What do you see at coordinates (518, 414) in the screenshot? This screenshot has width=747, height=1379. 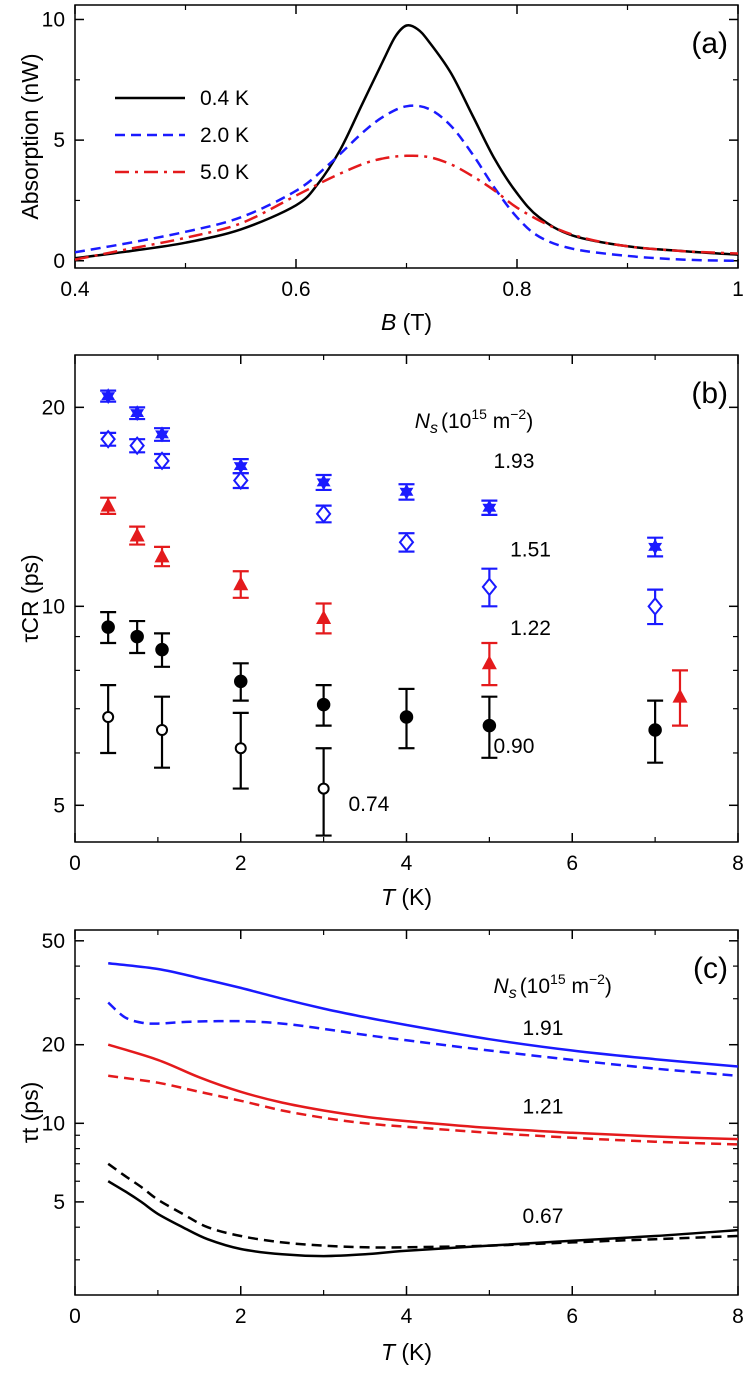 I see `text-span: −2` at bounding box center [518, 414].